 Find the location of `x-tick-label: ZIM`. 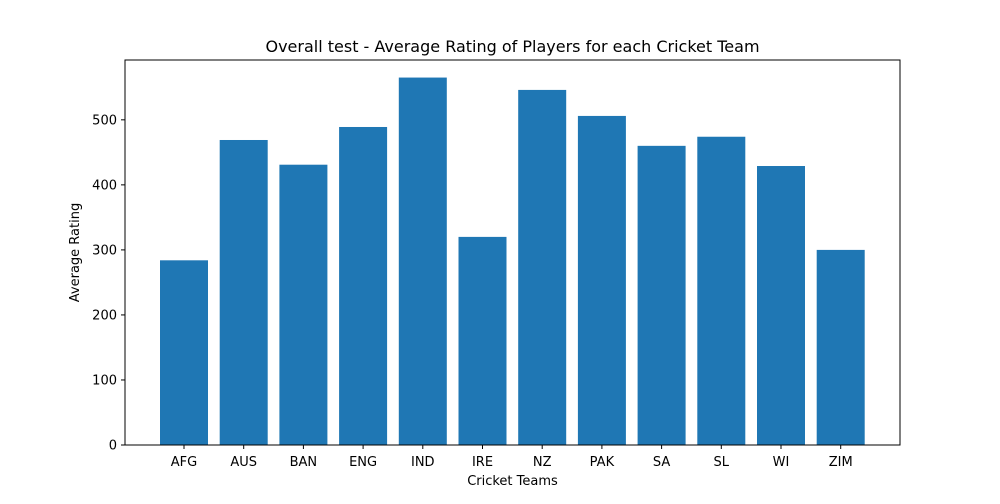

x-tick-label: ZIM is located at coordinates (841, 462).